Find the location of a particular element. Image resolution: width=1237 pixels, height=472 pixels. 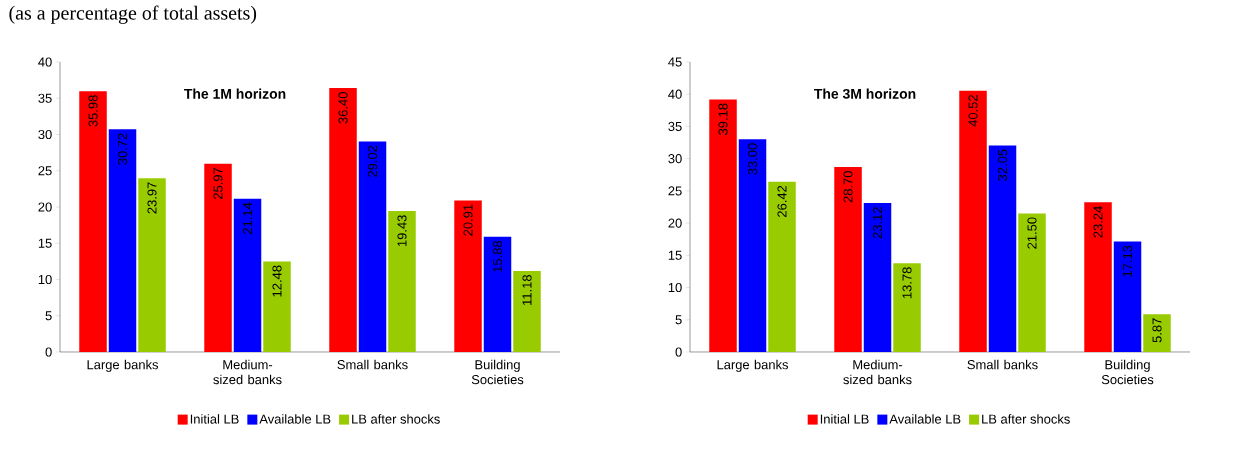

data-label: 11.18 is located at coordinates (527, 290).